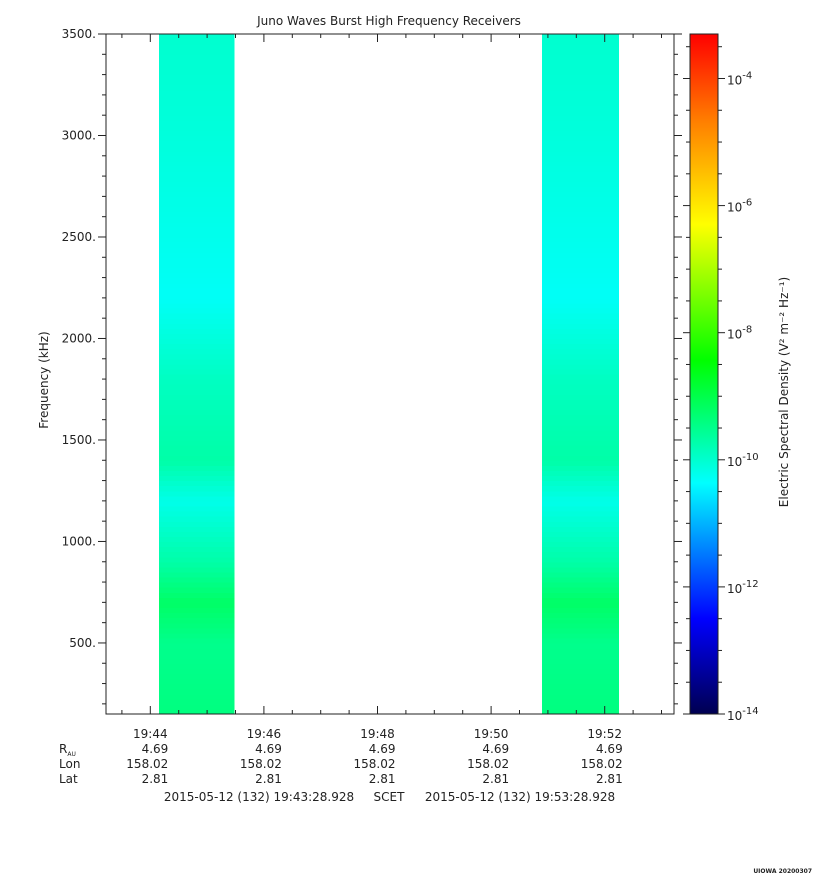  Describe the element at coordinates (79, 440) in the screenshot. I see `y-tick-label: 1500.` at that location.